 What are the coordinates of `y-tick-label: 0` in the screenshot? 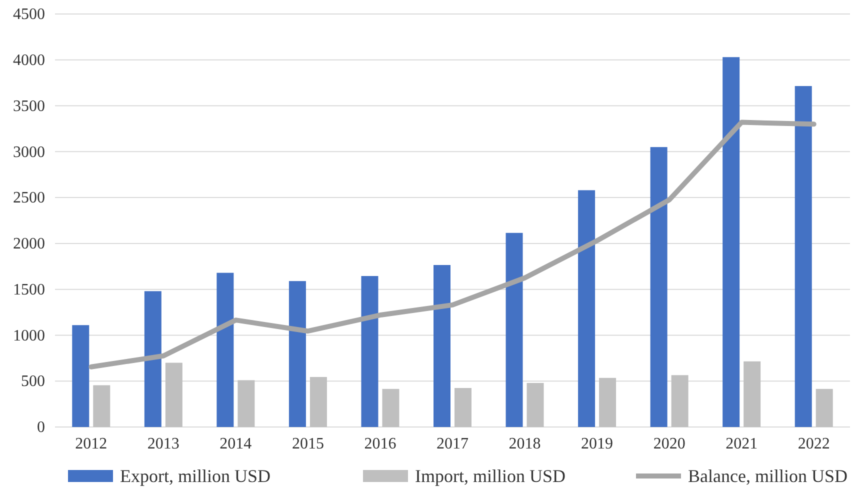 It's located at (41, 427).